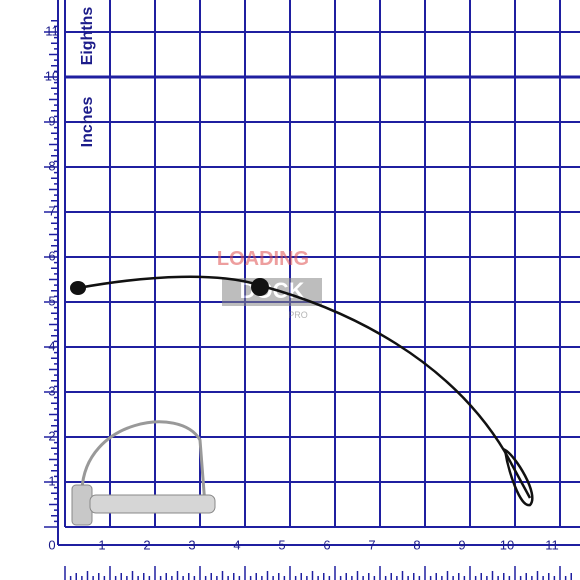 This screenshot has width=580, height=580. I want to click on y-label: 10, so click(52, 75).